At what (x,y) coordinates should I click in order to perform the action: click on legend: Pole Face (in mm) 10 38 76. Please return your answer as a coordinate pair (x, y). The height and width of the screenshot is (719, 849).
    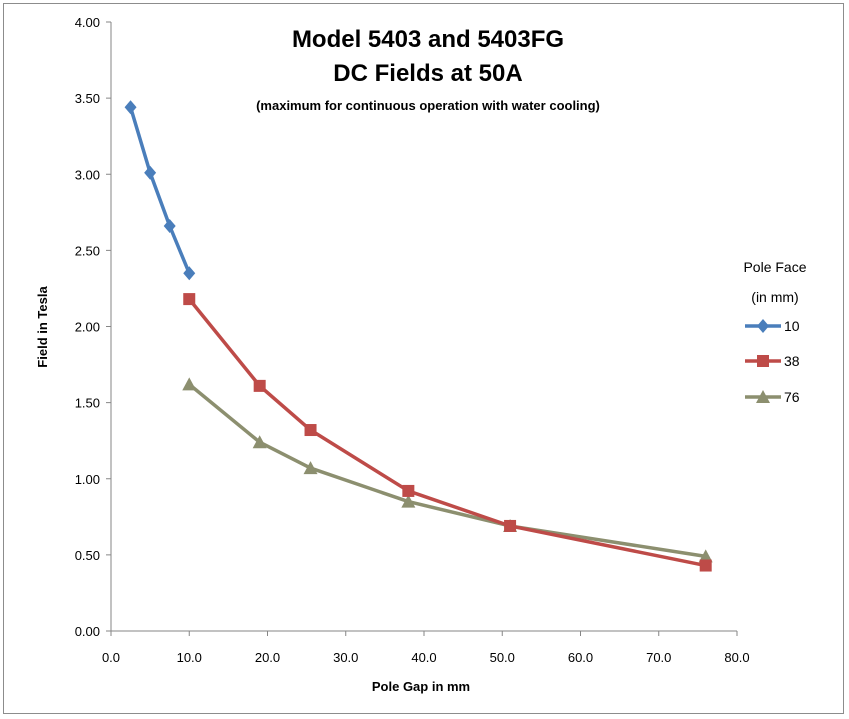
    Looking at the image, I should click on (774, 332).